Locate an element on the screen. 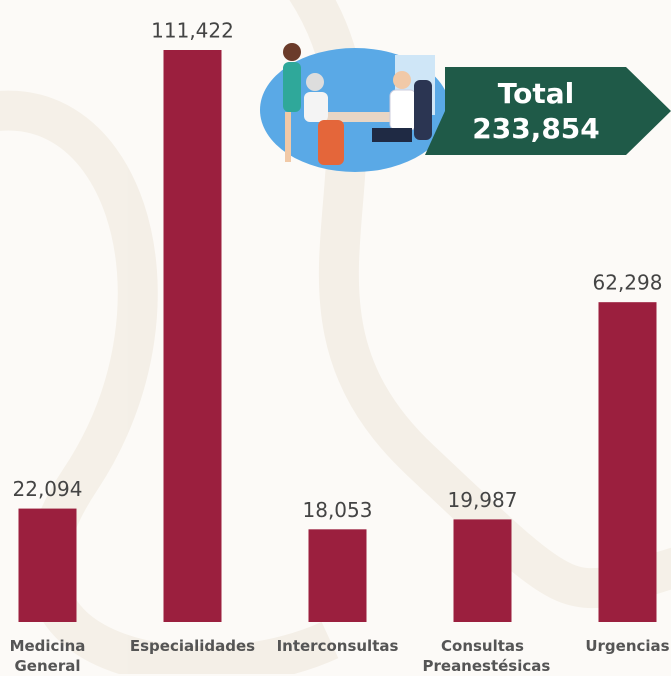 Image resolution: width=671 pixels, height=676 pixels. total-value: 233,854 is located at coordinates (536, 128).